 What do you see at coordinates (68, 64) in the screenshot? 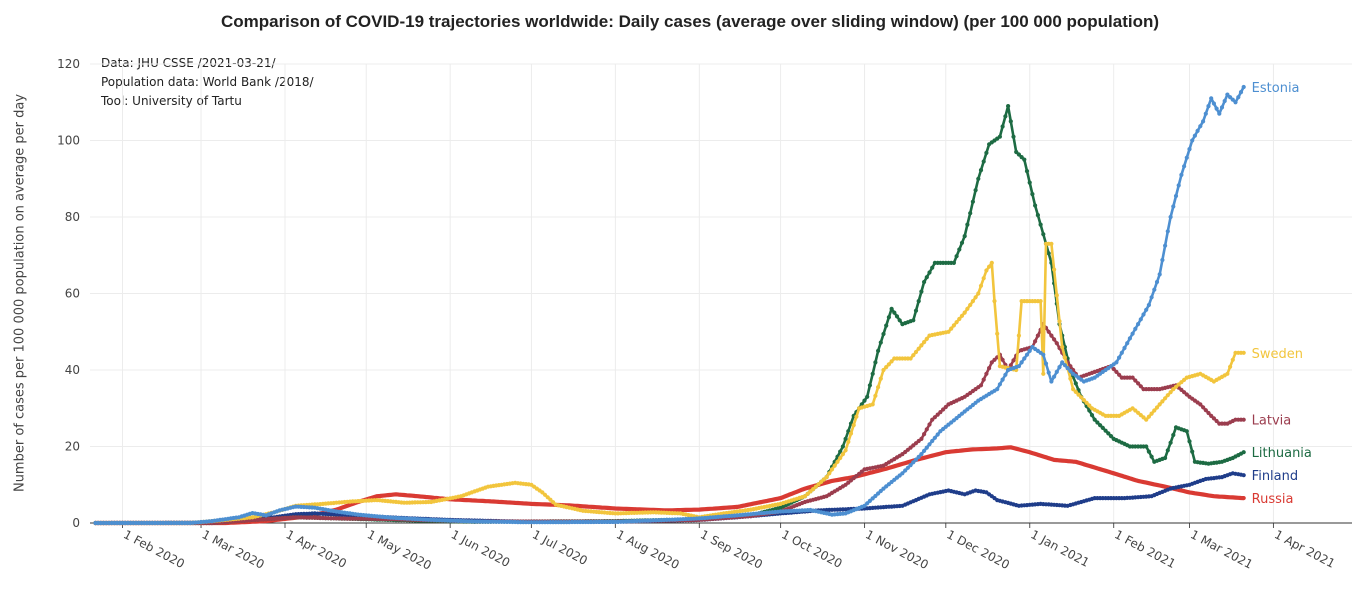
I see `y-tick-label: 120` at bounding box center [68, 64].